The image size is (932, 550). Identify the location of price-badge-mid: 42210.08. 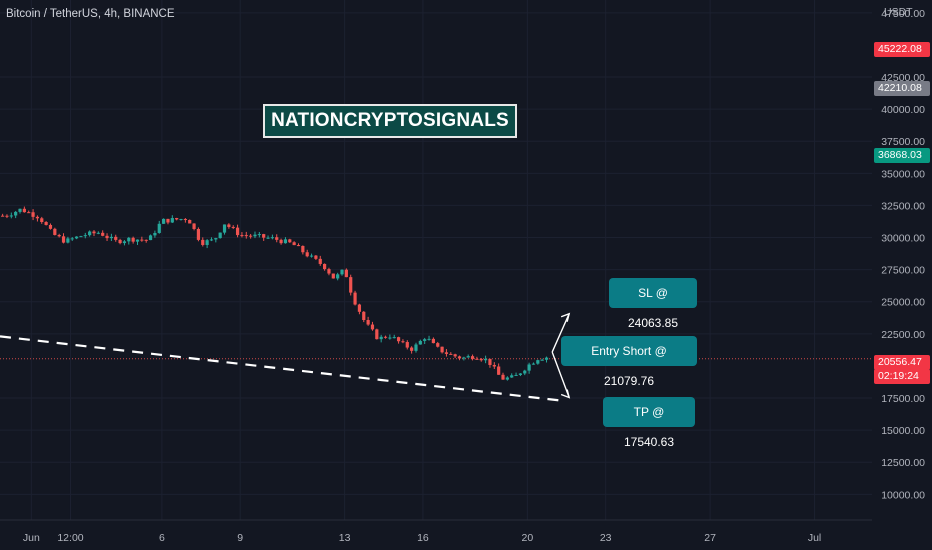
(902, 88).